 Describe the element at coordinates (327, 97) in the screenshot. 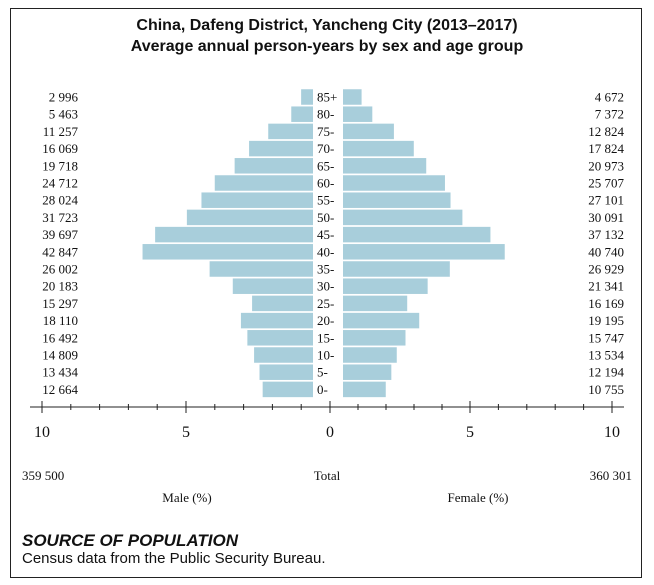

I see `age-label-0: 85+` at that location.